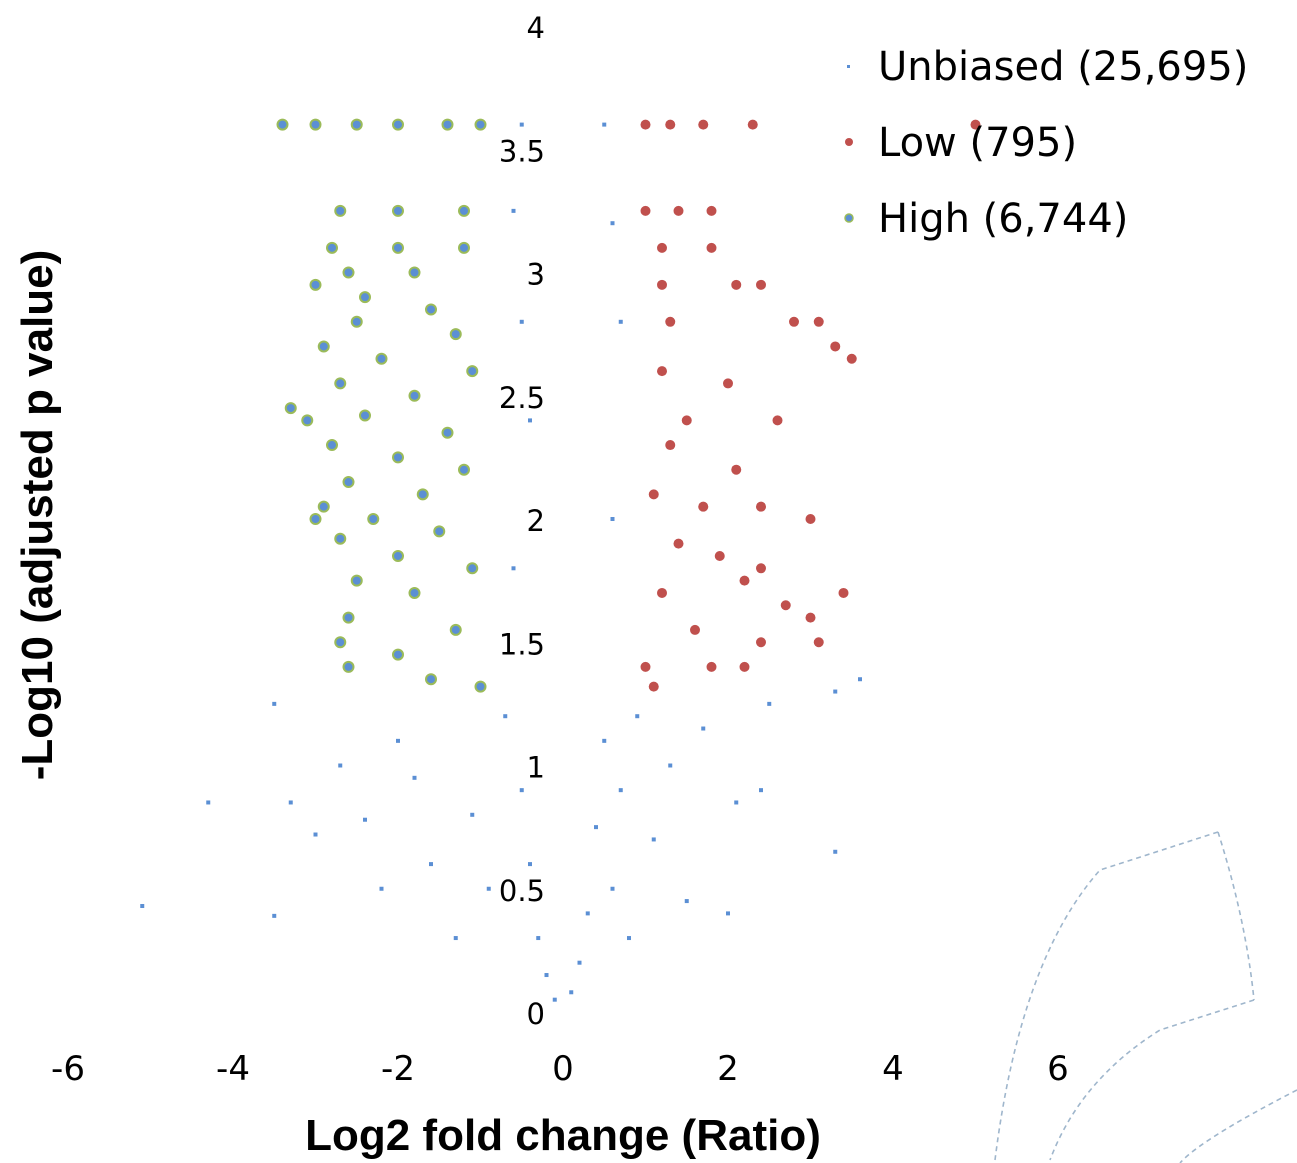 Image resolution: width=1297 pixels, height=1163 pixels. What do you see at coordinates (68, 1069) in the screenshot?
I see `x-tick-label: -6` at bounding box center [68, 1069].